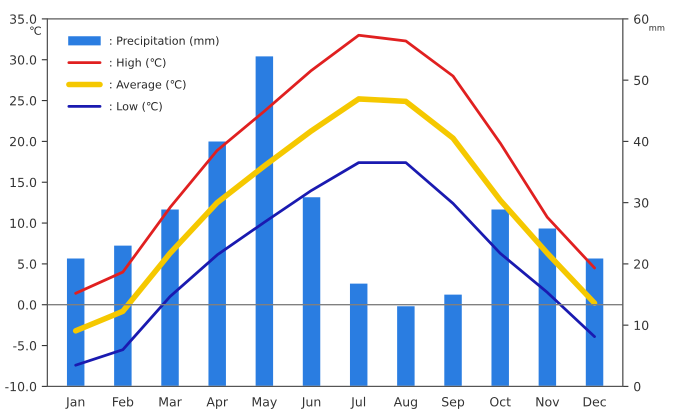 This screenshot has width=677, height=420. Describe the element at coordinates (358, 402) in the screenshot. I see `x-tick-label: Jul` at that location.